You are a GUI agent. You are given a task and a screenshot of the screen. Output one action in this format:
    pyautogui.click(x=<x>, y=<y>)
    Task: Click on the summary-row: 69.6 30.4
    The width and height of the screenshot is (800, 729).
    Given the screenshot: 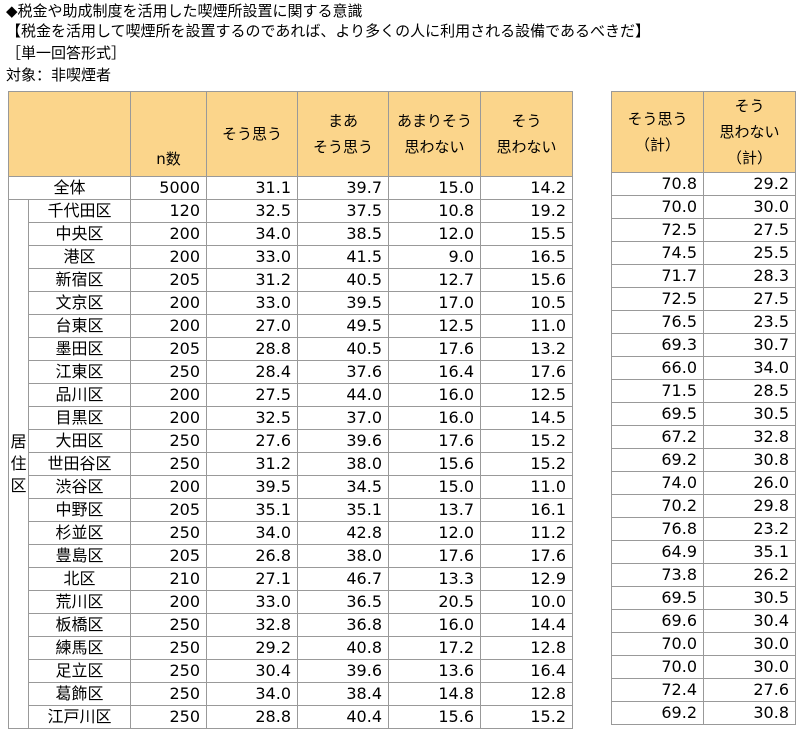 What is the action you would take?
    pyautogui.click(x=703, y=621)
    